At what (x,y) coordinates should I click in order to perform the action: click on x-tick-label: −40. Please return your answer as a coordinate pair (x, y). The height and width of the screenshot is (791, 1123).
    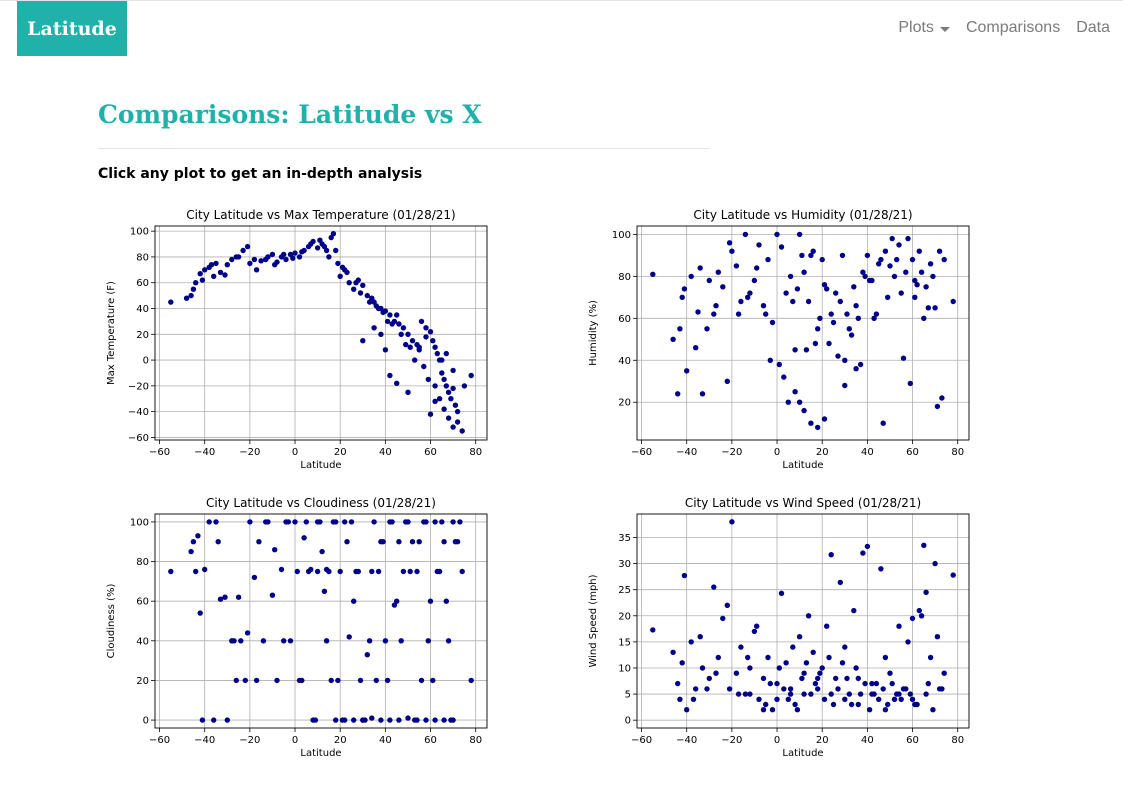
    Looking at the image, I should click on (204, 740).